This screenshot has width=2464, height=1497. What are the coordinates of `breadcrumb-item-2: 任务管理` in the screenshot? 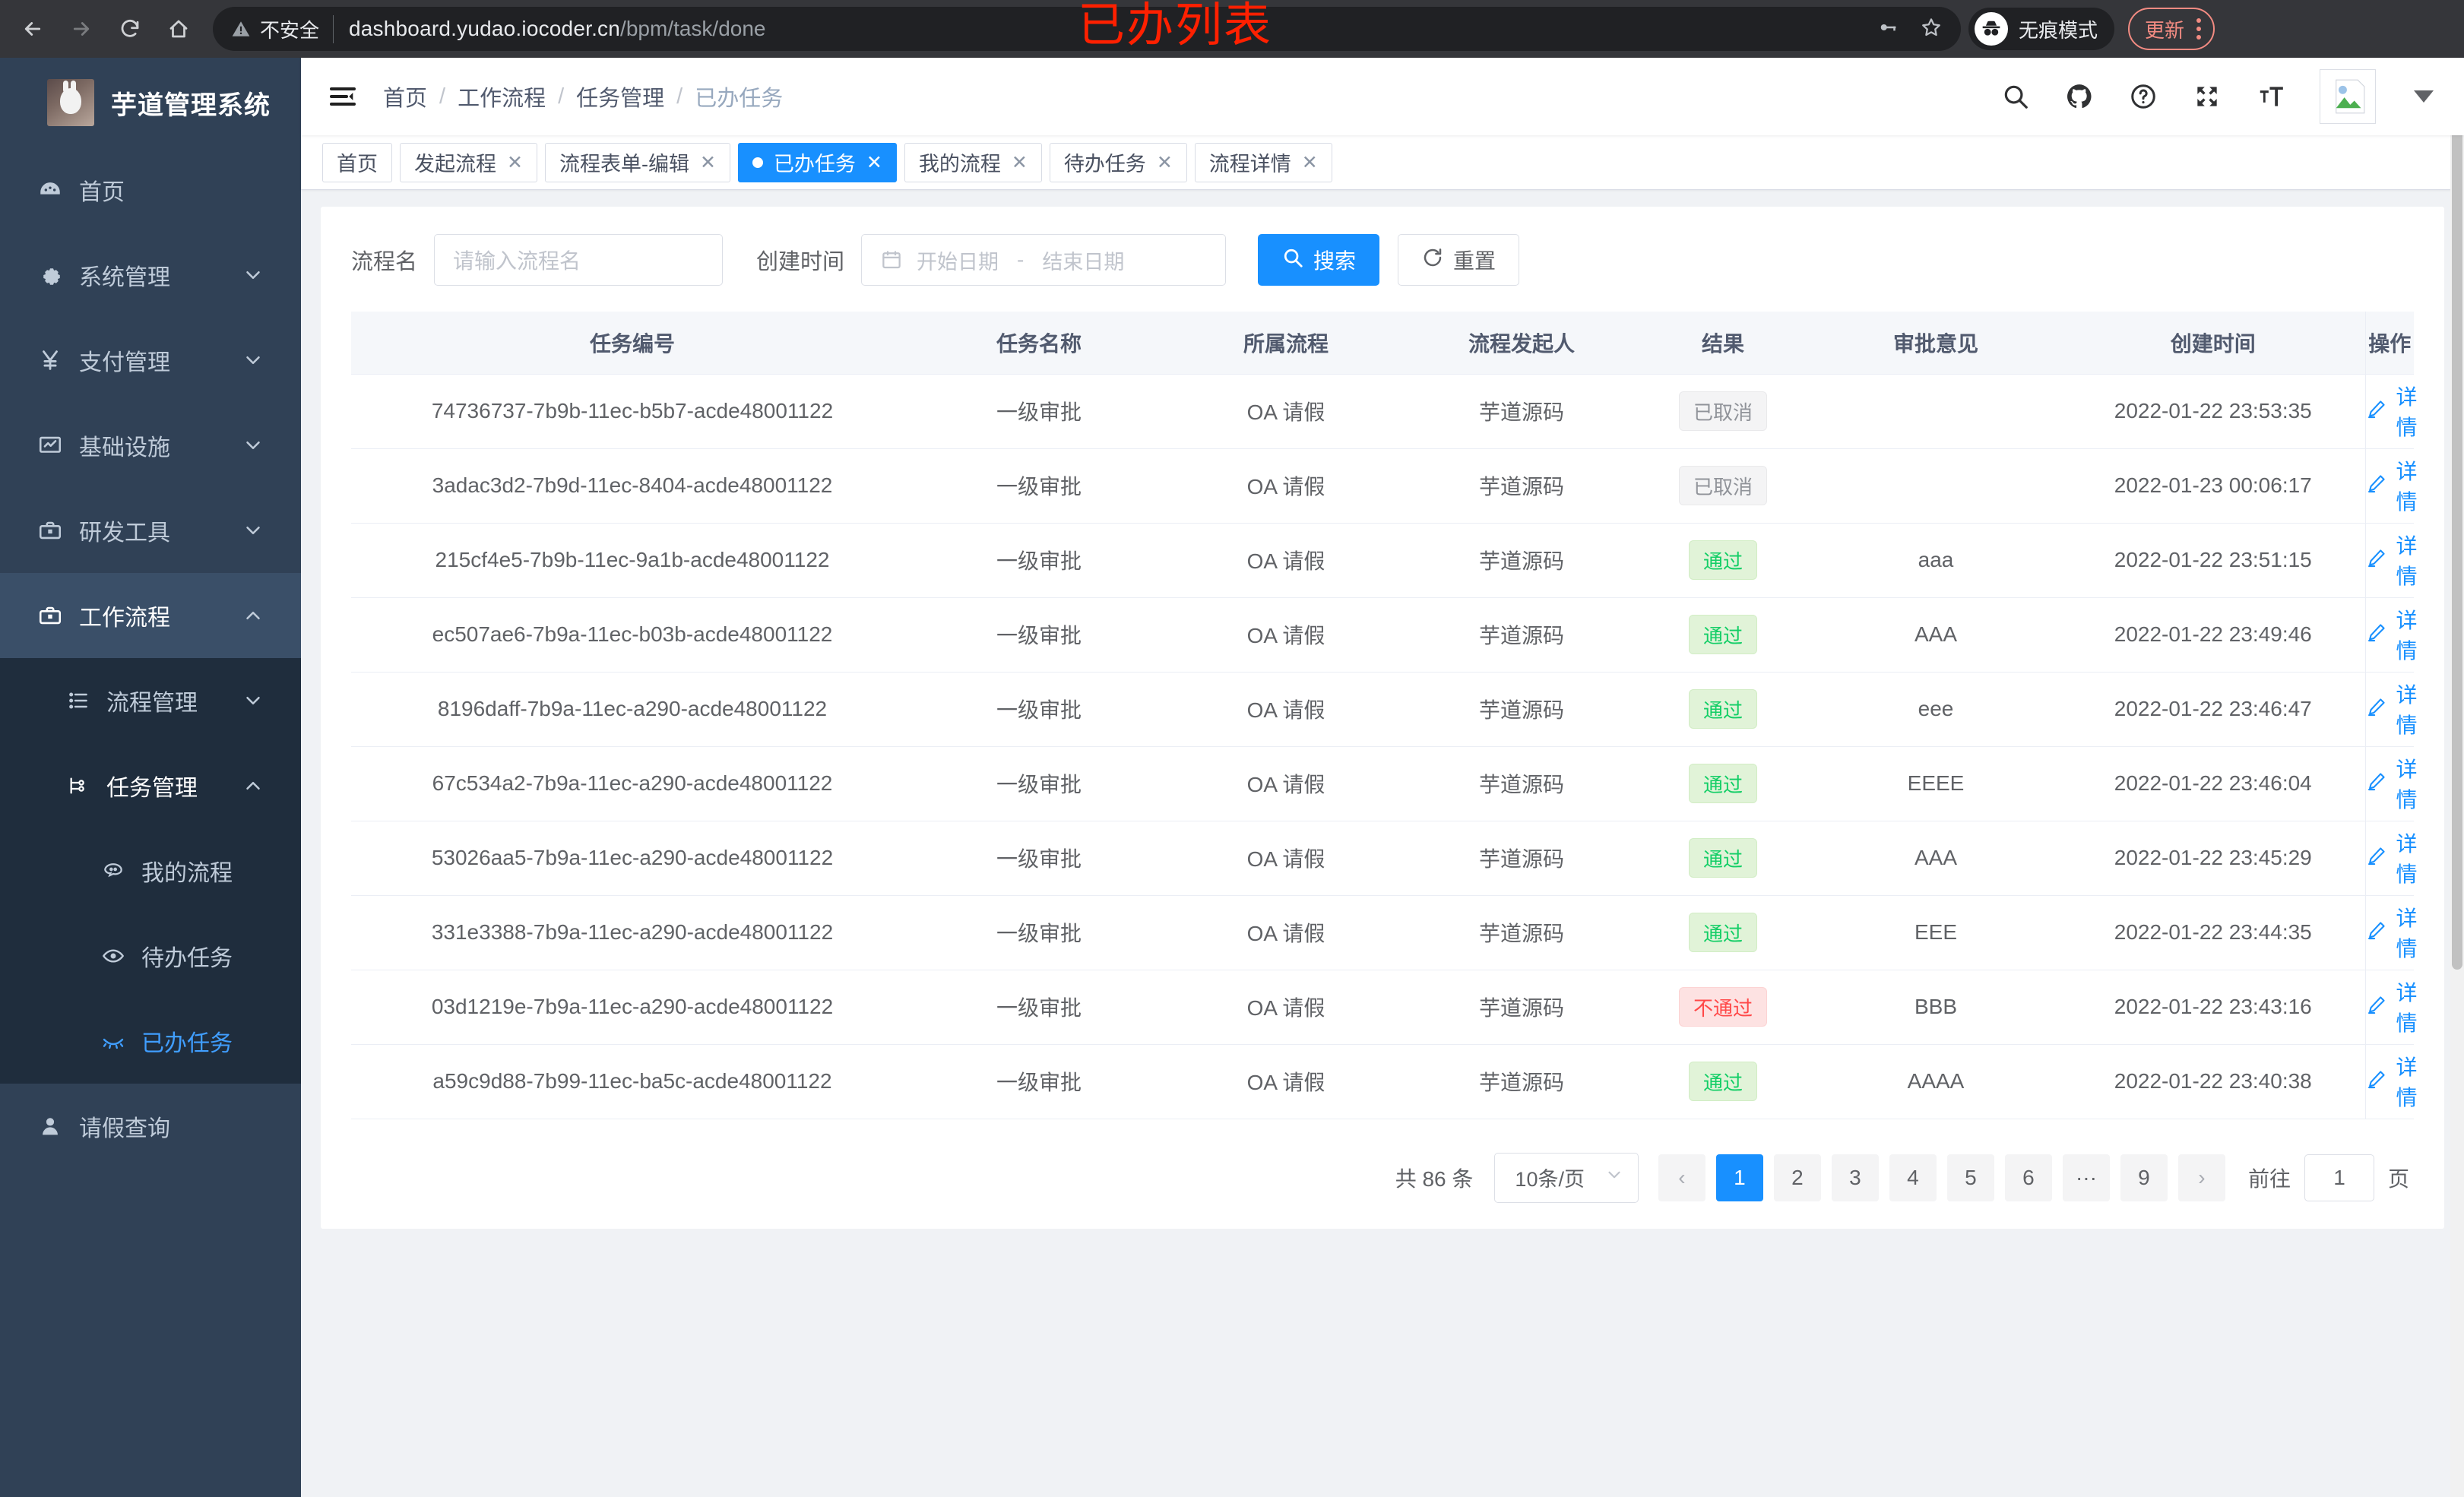 It's located at (620, 99).